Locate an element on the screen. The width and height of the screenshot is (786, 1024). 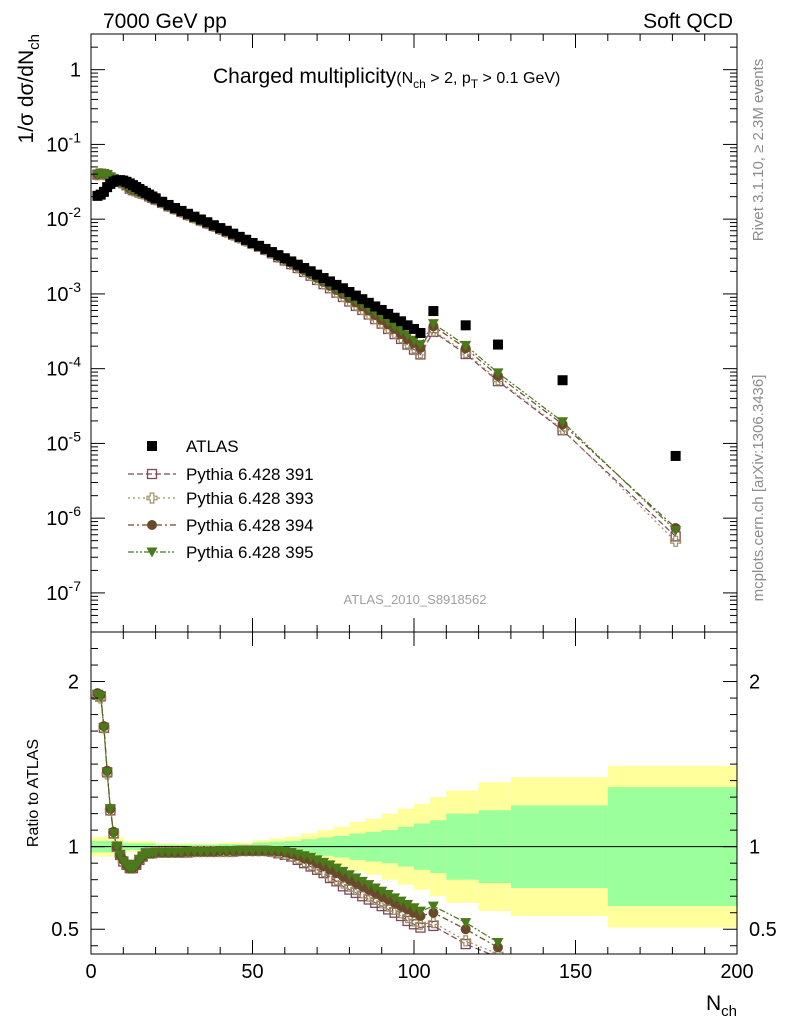
y-tick-label: 10⁻² is located at coordinates (63, 217).